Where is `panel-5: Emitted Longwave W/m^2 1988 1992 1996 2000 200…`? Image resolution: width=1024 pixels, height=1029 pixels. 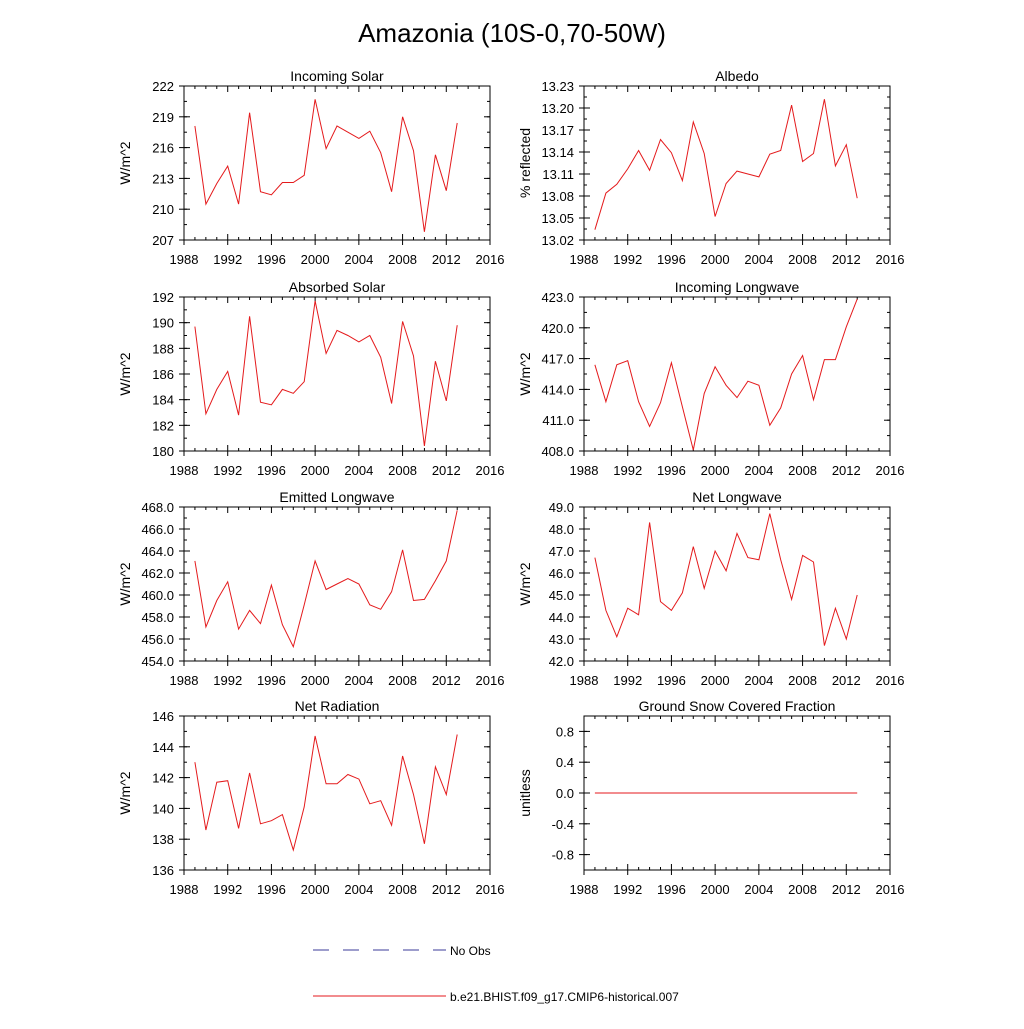 panel-5: Emitted Longwave W/m^2 1988 1992 1996 2000 200… is located at coordinates (310, 588).